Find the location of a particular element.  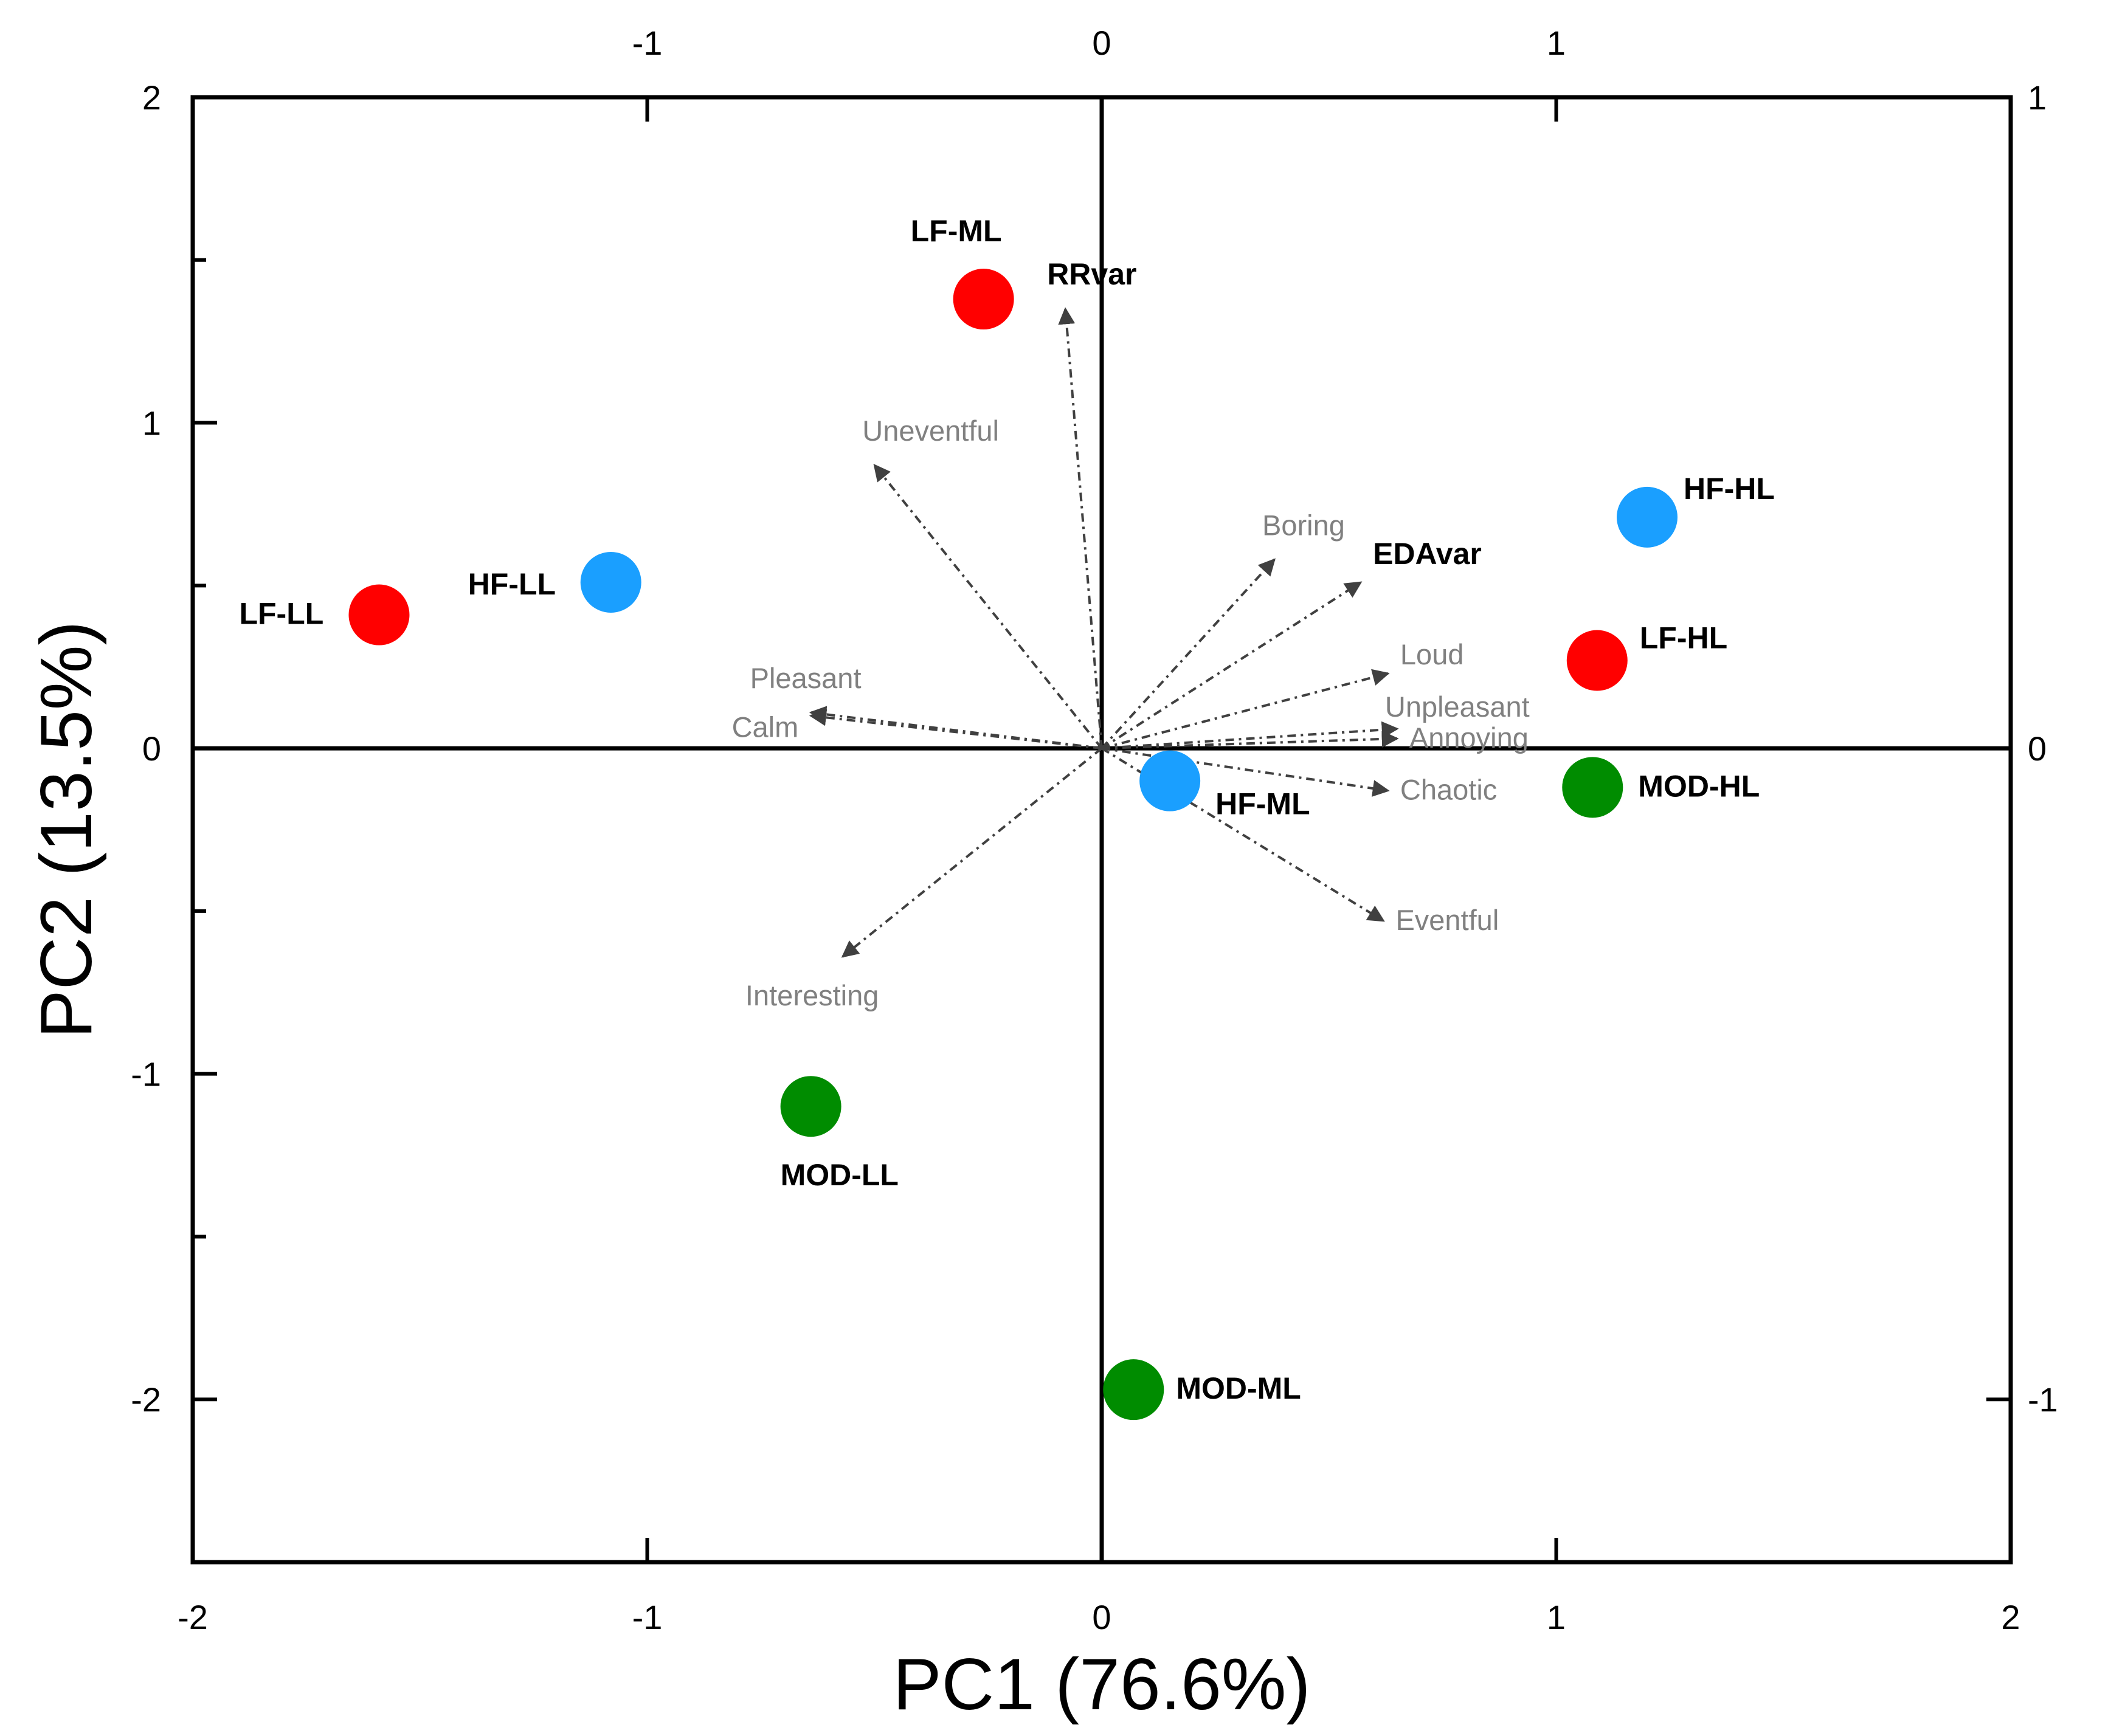

loading-label-uneventful: Uneventful is located at coordinates (931, 431).